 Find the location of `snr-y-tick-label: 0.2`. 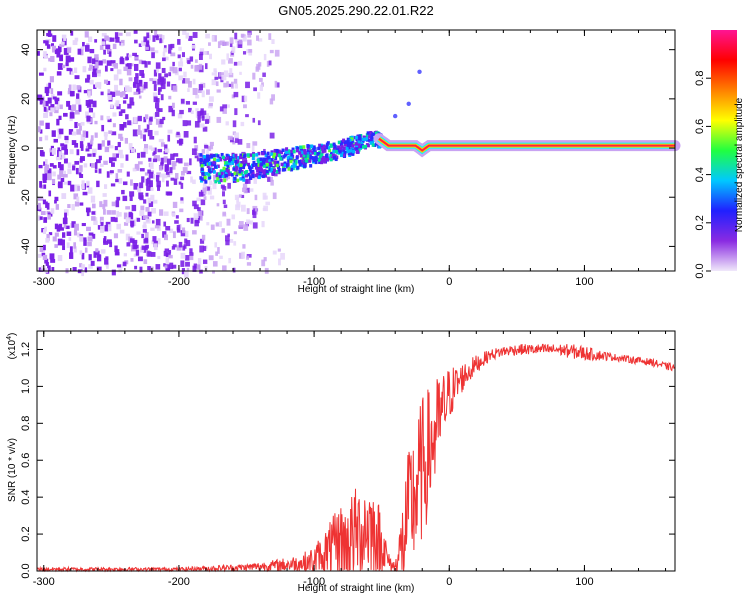

snr-y-tick-label: 0.2 is located at coordinates (26, 533).